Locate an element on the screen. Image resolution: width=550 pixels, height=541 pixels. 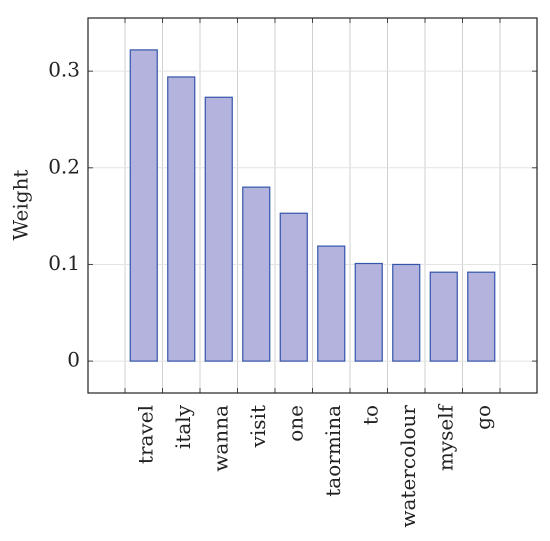
y-tick-label: 0.2 is located at coordinates (64, 166).